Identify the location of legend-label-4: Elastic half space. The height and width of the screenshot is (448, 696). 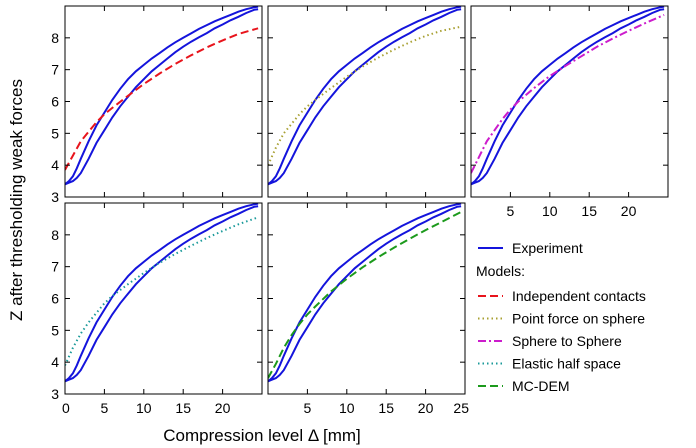
(566, 364).